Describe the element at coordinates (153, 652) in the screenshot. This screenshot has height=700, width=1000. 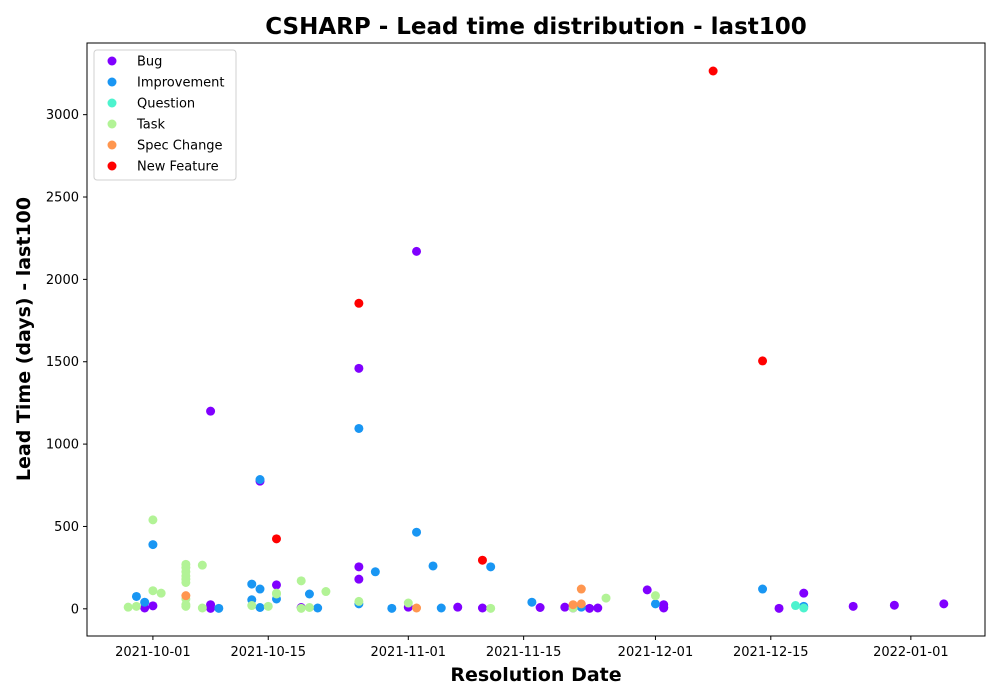
I see `x-tick-label: 2021-10-01` at that location.